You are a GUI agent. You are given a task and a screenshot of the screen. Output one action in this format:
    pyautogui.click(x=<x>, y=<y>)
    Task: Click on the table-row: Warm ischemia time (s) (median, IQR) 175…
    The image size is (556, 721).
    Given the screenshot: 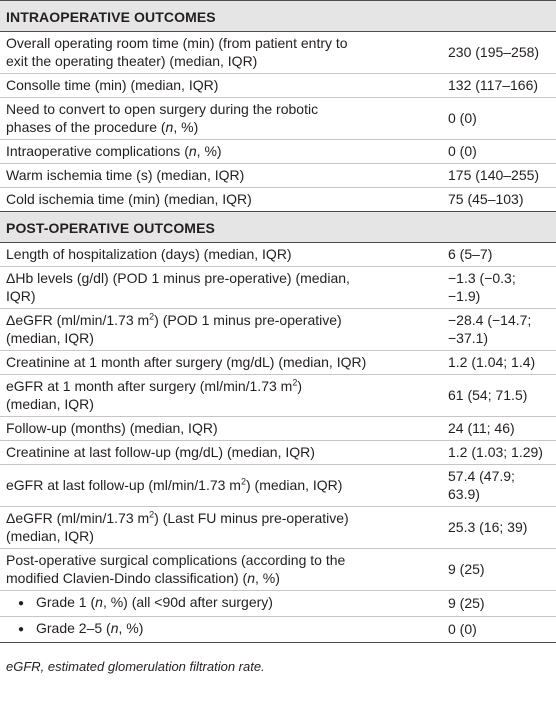 What is the action you would take?
    pyautogui.click(x=278, y=175)
    